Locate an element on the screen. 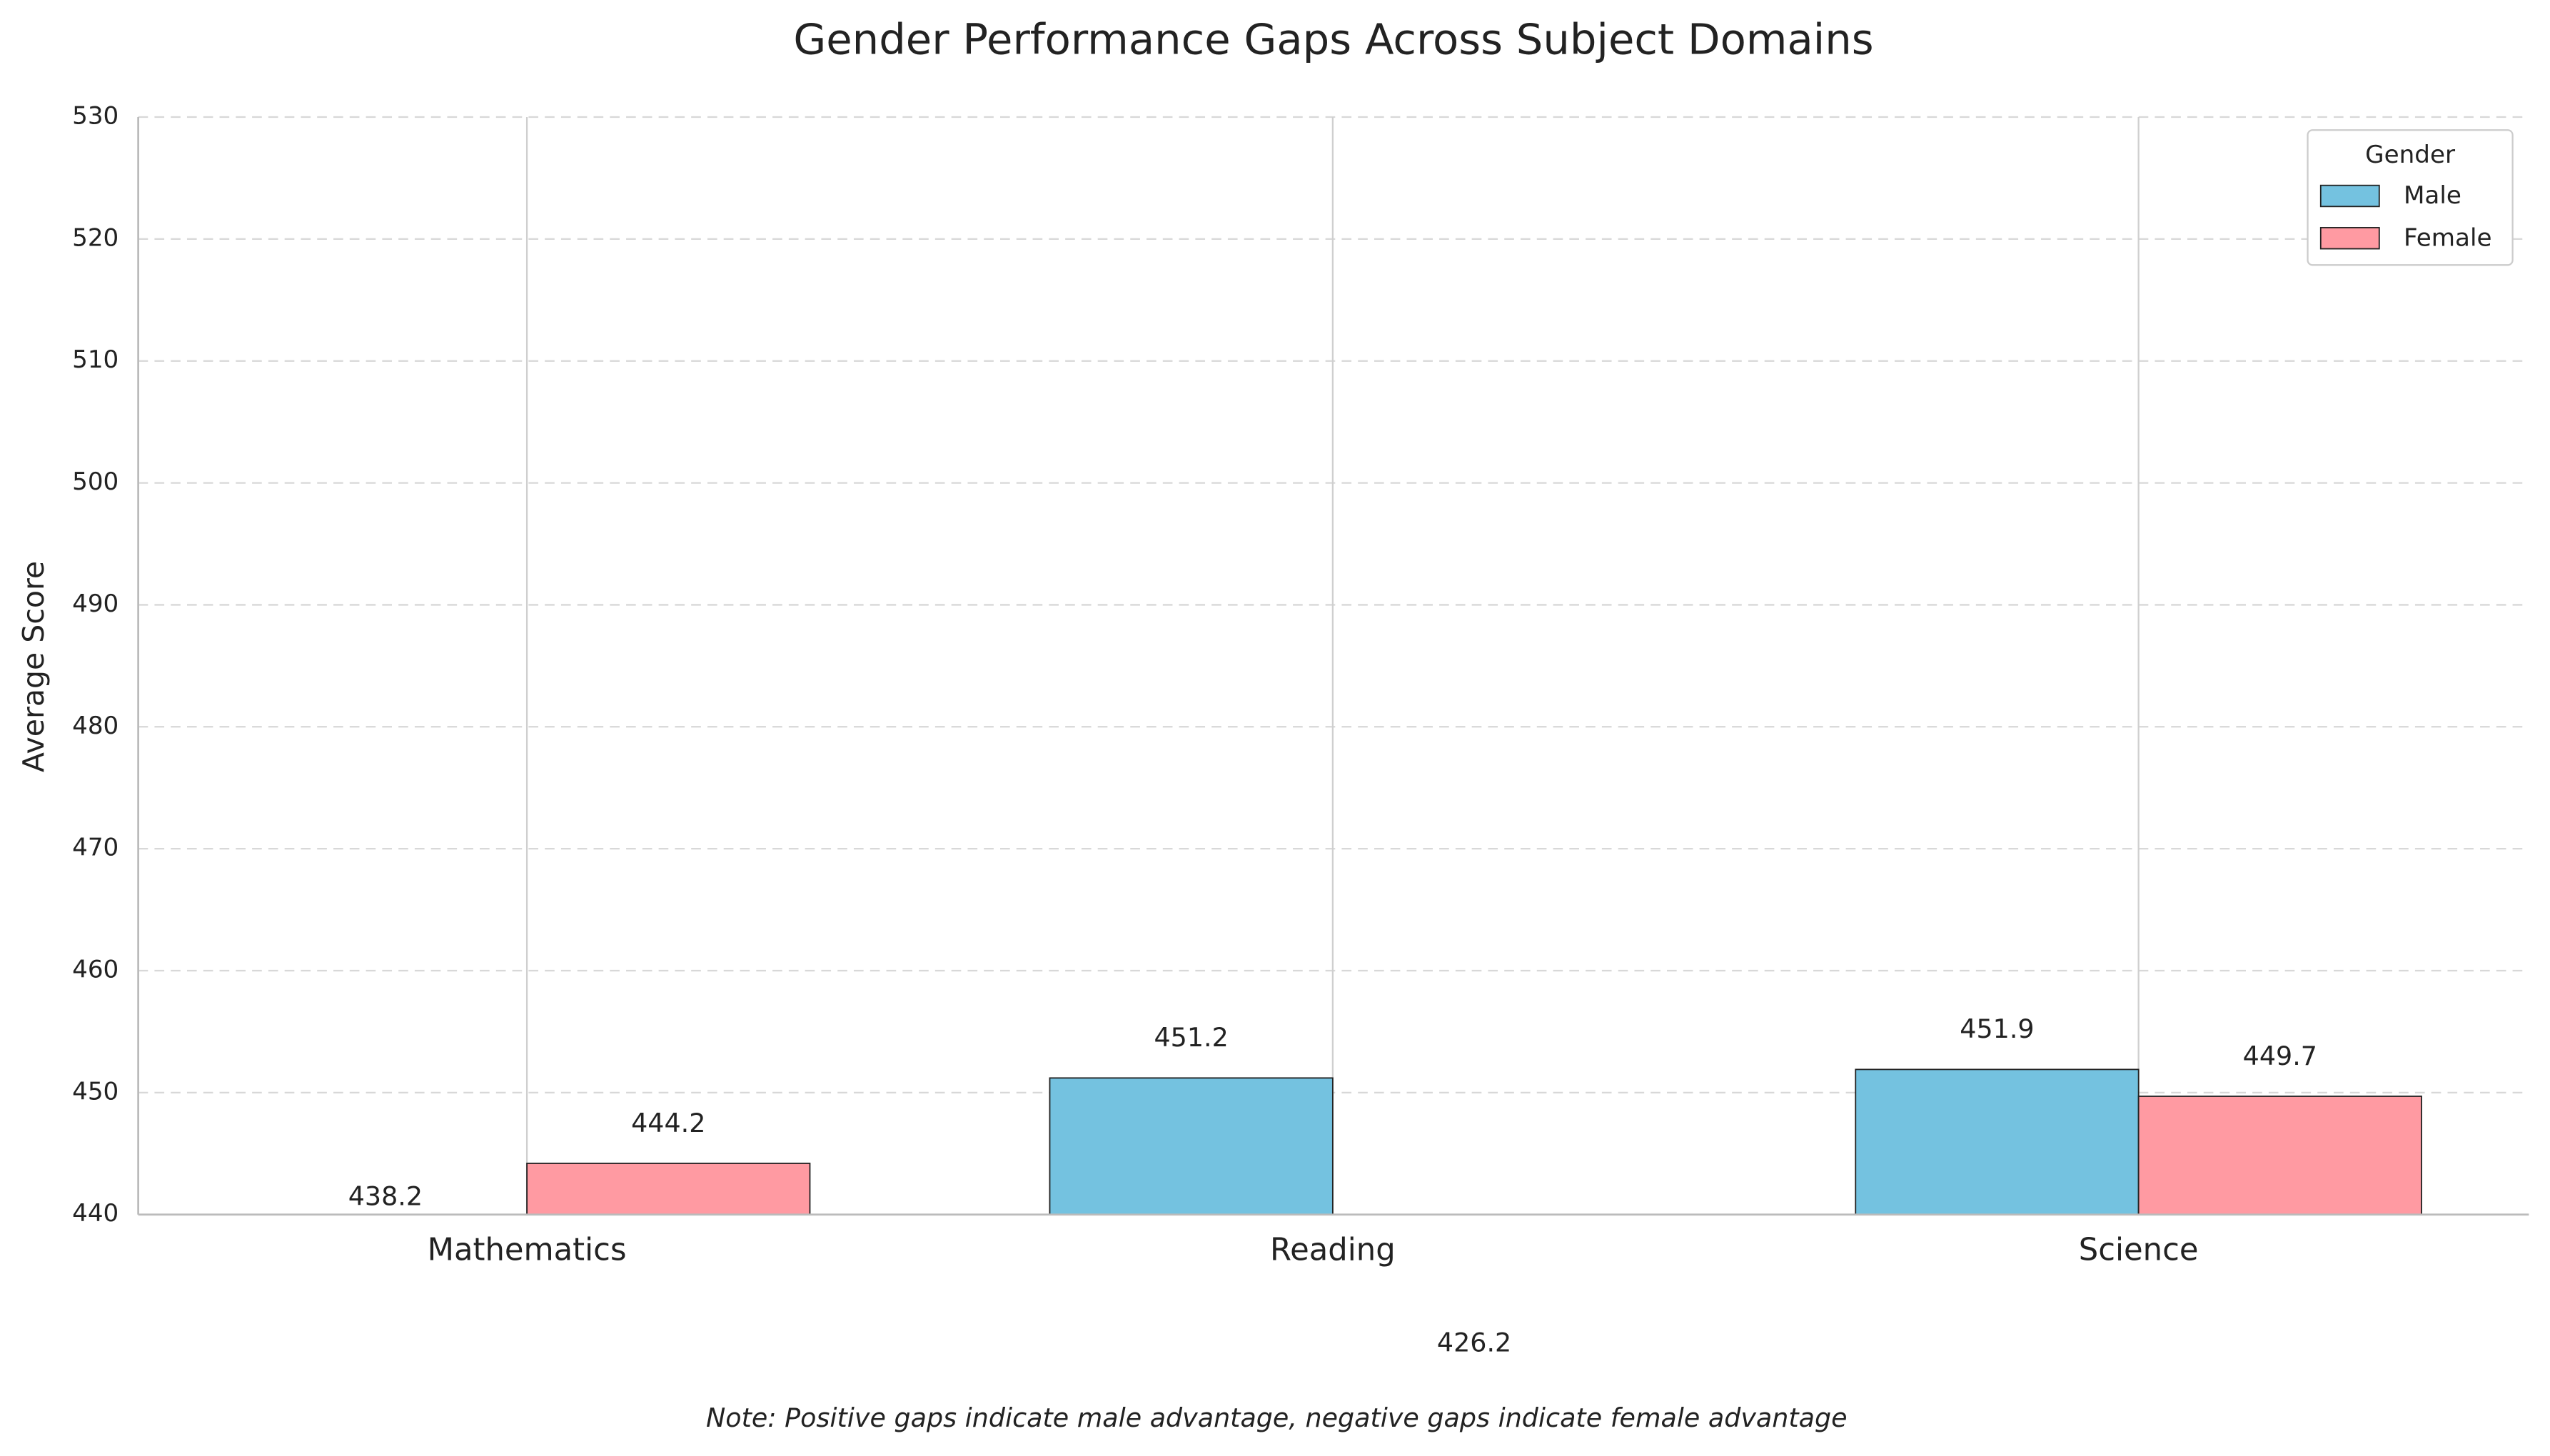  y-tick-label: 530 is located at coordinates (96, 116).